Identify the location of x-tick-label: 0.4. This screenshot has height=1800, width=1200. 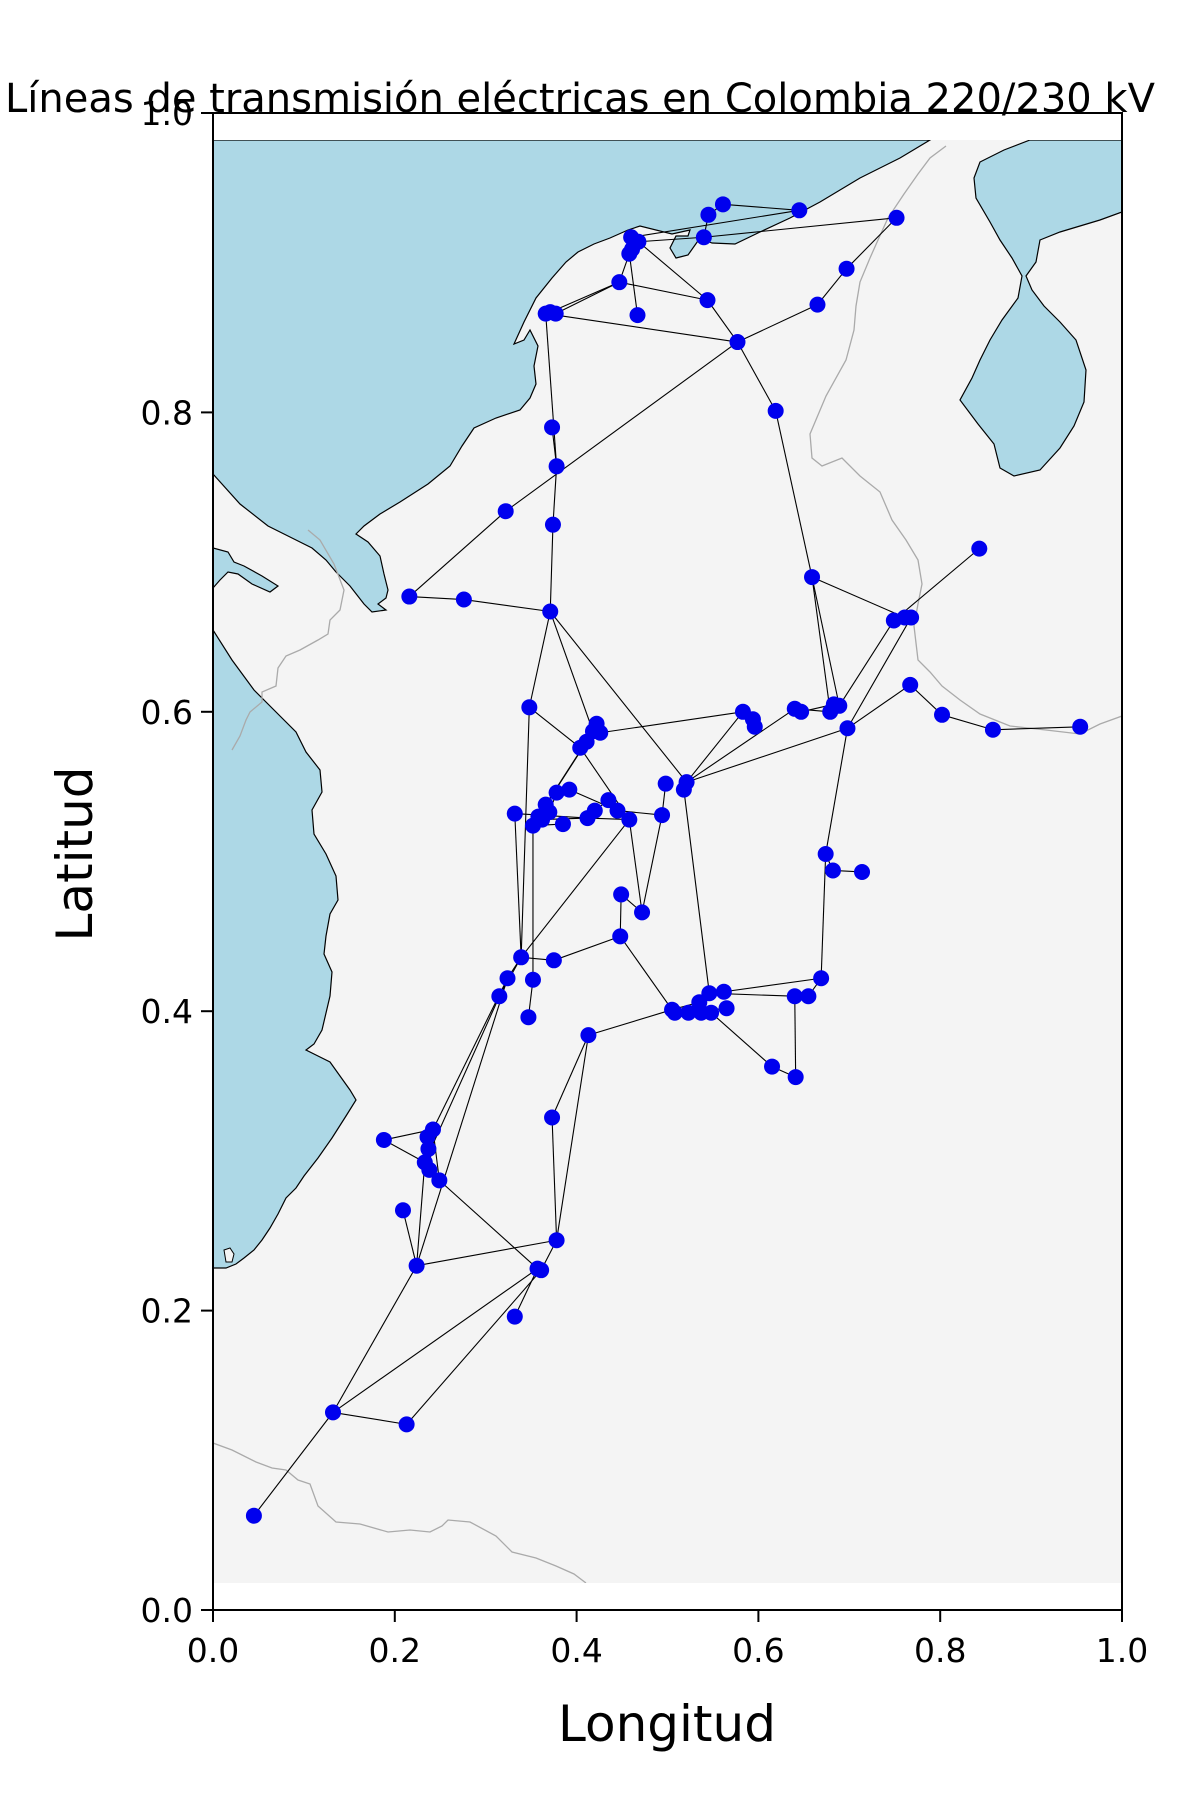
(576, 1650).